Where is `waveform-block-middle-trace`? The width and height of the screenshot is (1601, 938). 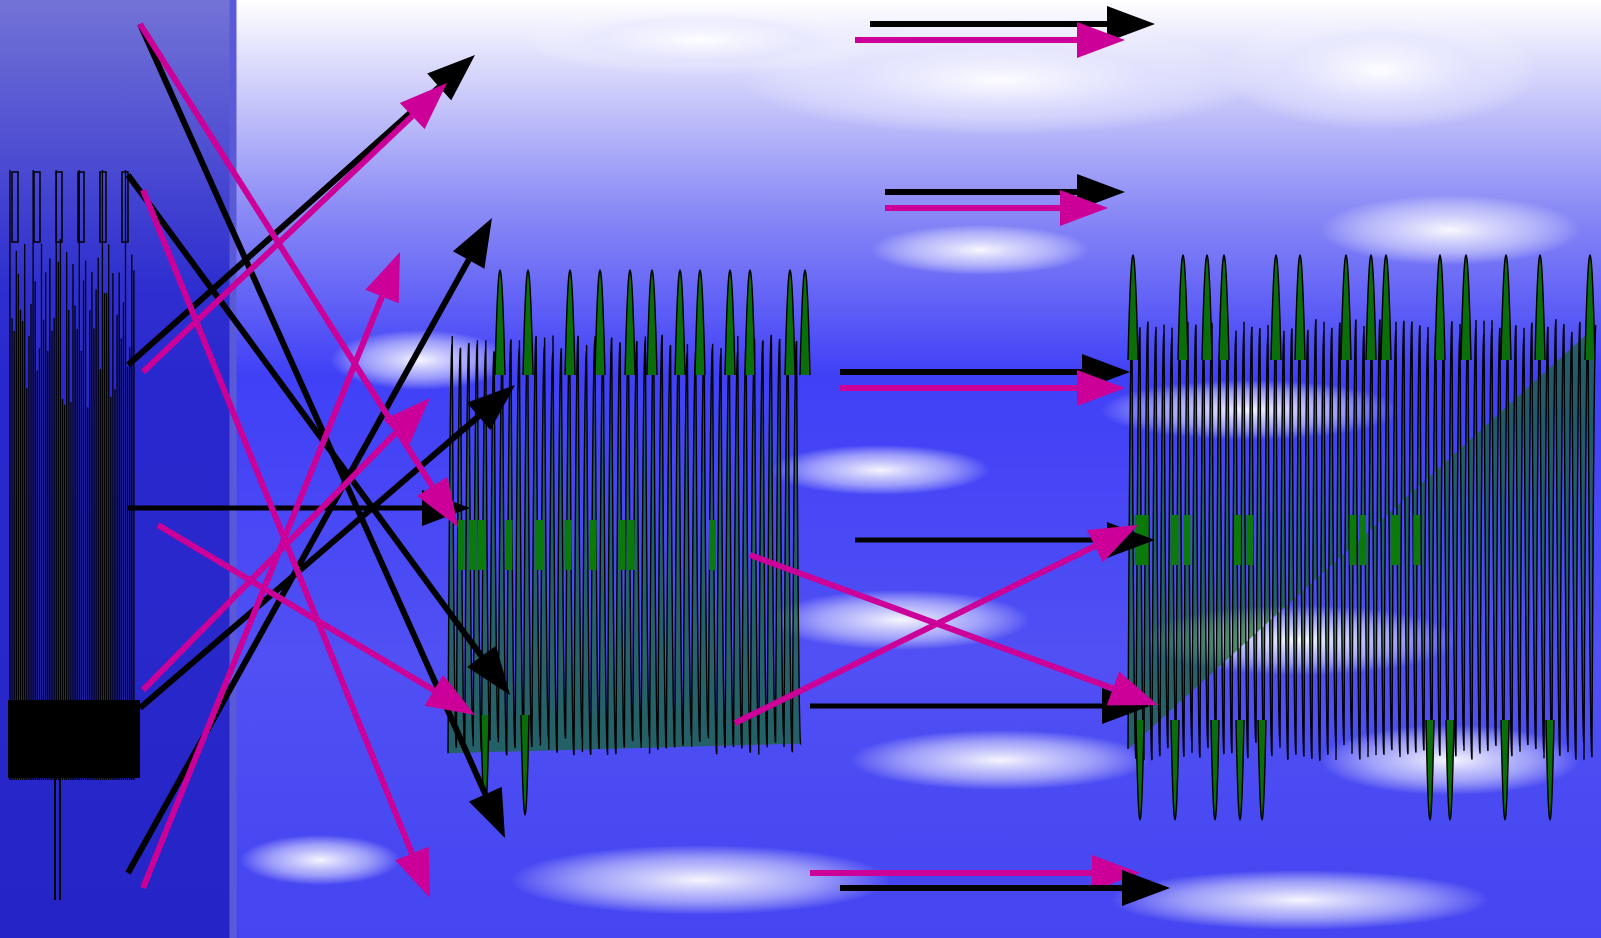 waveform-block-middle-trace is located at coordinates (624, 545).